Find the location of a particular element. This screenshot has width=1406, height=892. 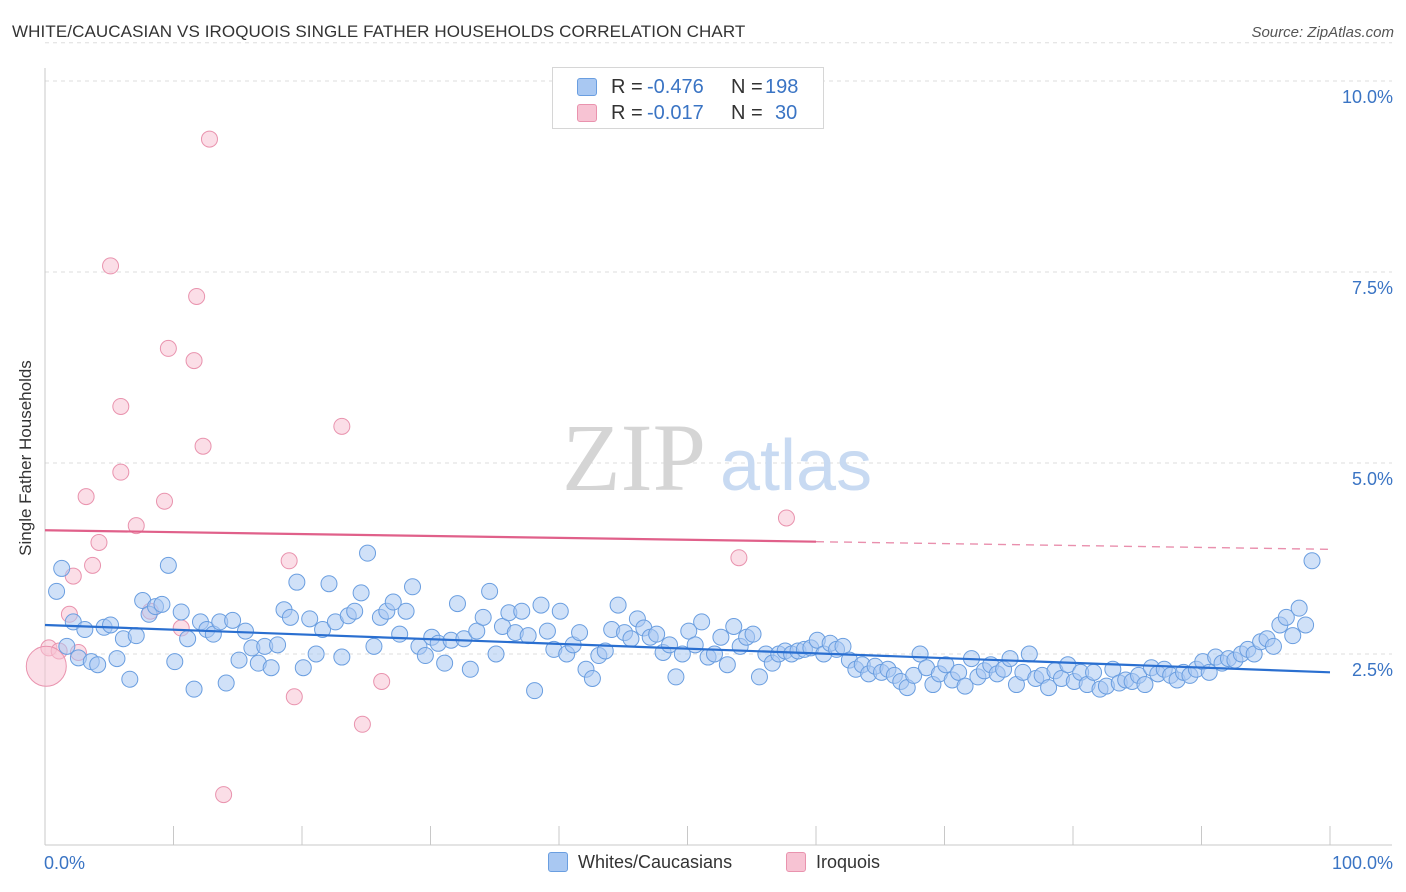

trend-lines is located at coordinates (687, 601).